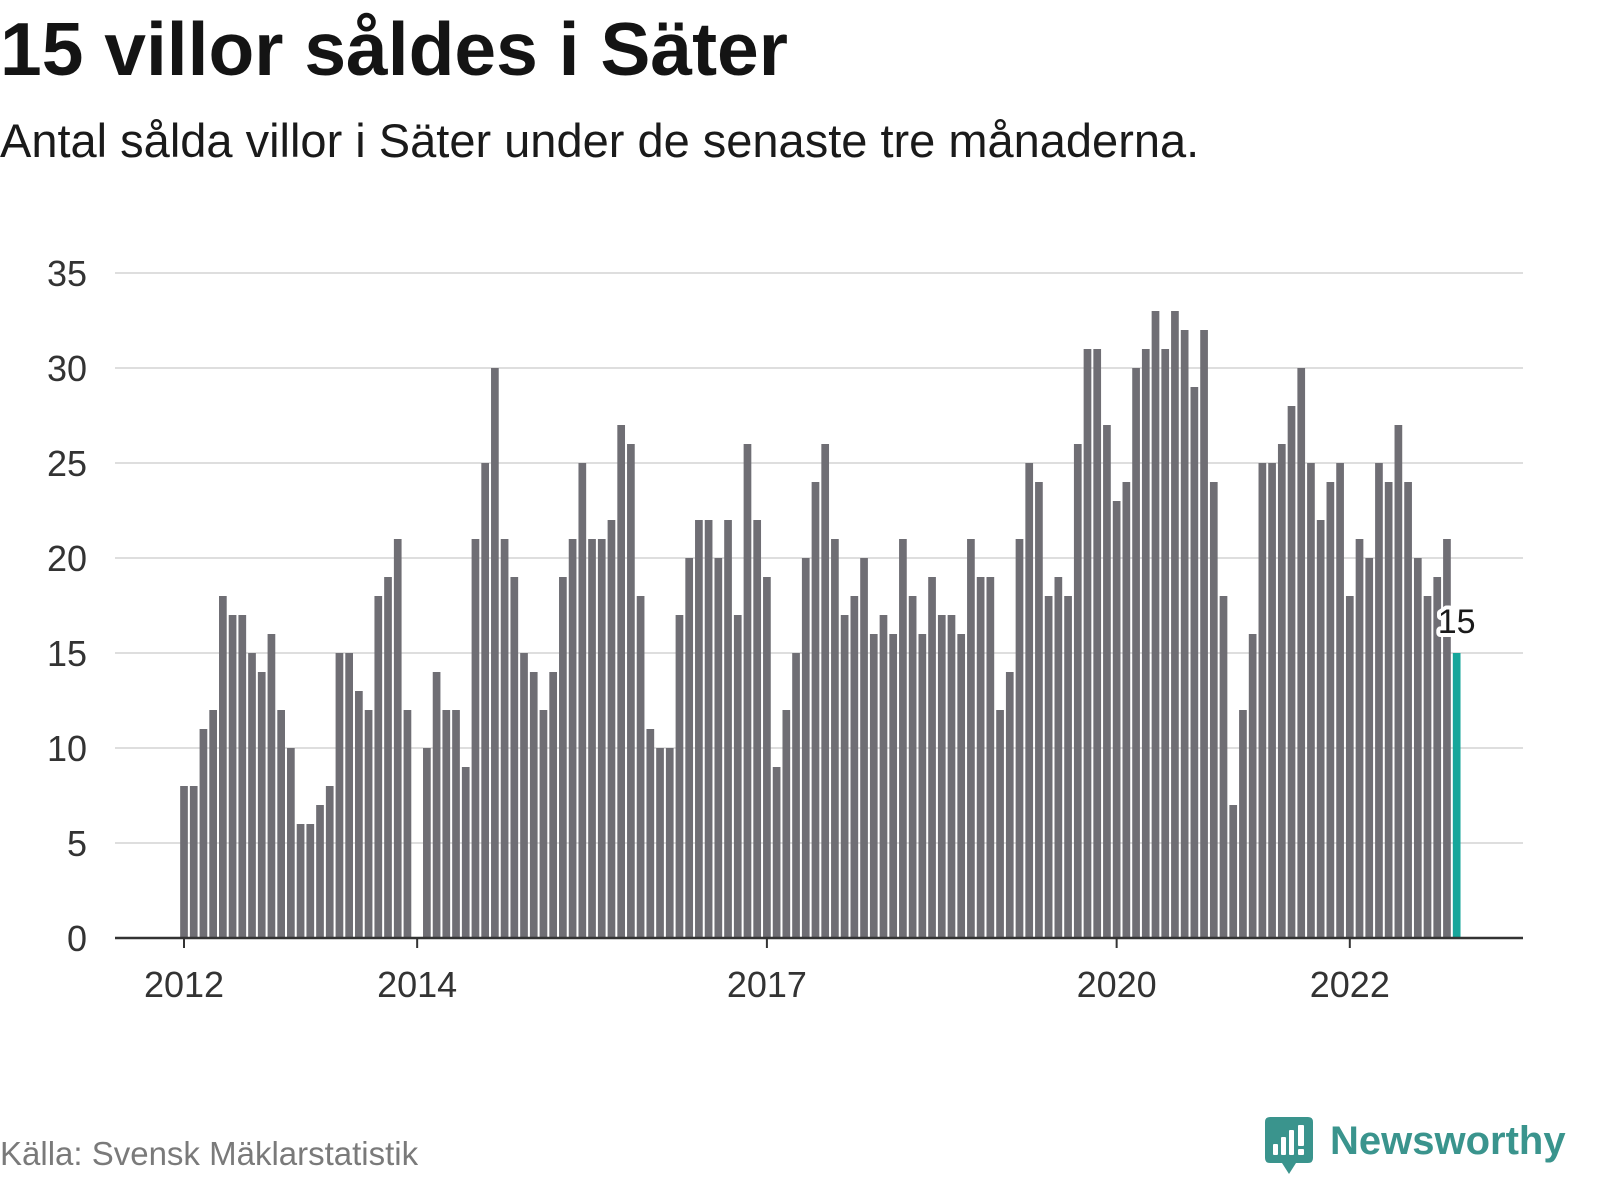 This screenshot has height=1200, width=1600. Describe the element at coordinates (184, 984) in the screenshot. I see `x-tick-label: 2012` at that location.